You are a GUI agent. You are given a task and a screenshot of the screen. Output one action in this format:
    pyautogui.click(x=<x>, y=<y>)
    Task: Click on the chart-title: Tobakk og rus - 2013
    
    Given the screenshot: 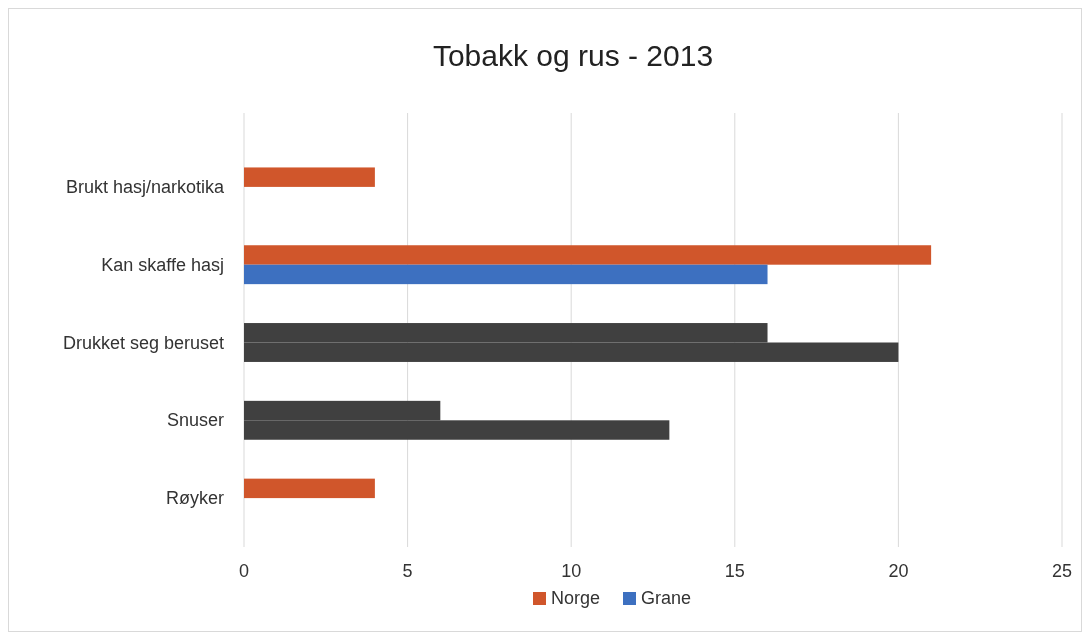 What is the action you would take?
    pyautogui.click(x=573, y=55)
    